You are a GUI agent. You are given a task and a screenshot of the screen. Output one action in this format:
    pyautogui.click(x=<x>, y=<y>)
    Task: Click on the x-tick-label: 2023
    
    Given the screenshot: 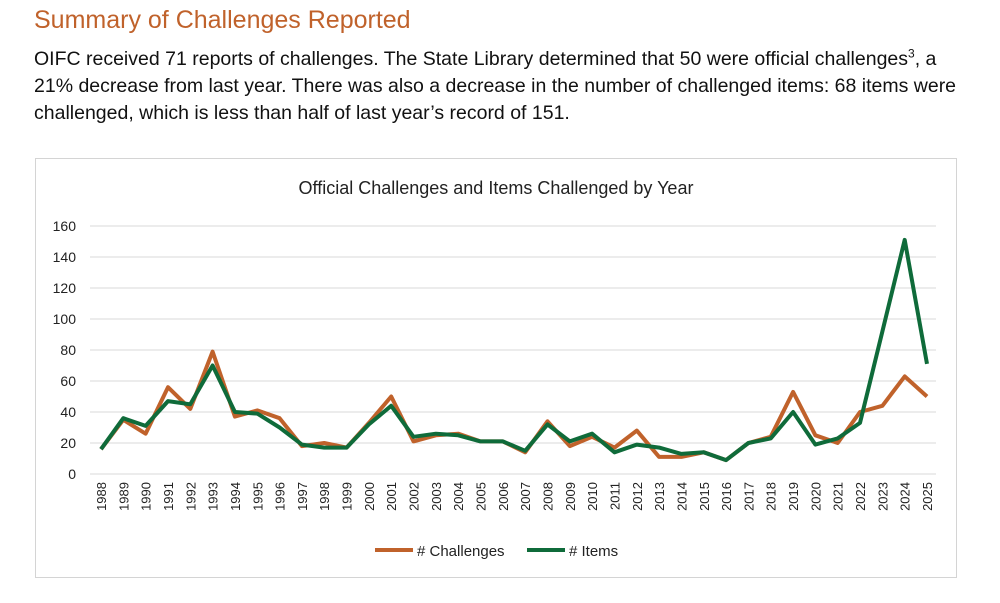 What is the action you would take?
    pyautogui.click(x=882, y=496)
    